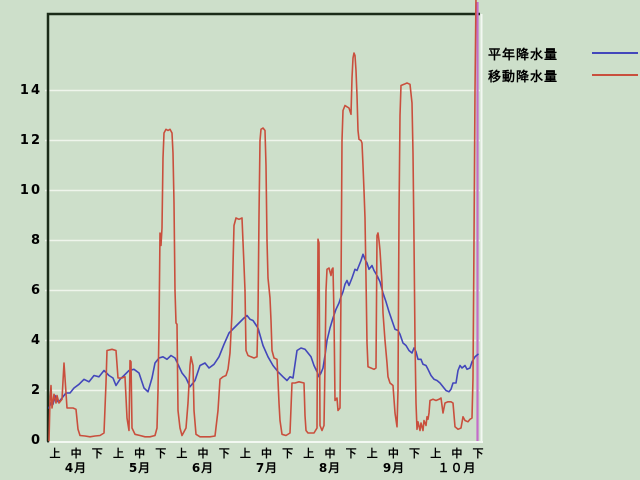 The height and width of the screenshot is (480, 640). What do you see at coordinates (457, 453) in the screenshot?
I see `x-period-label-19: 中` at bounding box center [457, 453].